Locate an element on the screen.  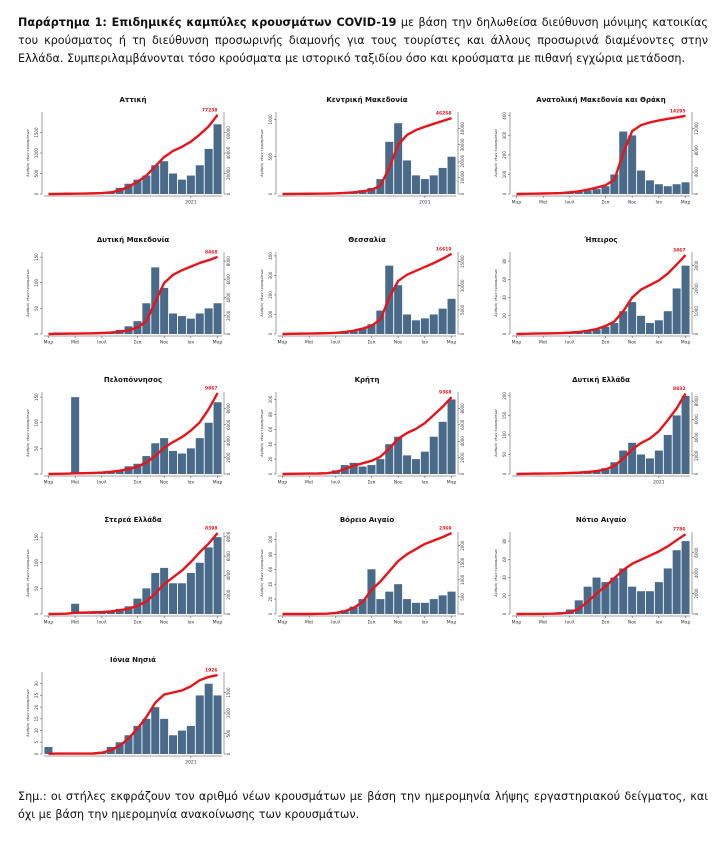
x-tick-label: Νοε is located at coordinates (398, 343).